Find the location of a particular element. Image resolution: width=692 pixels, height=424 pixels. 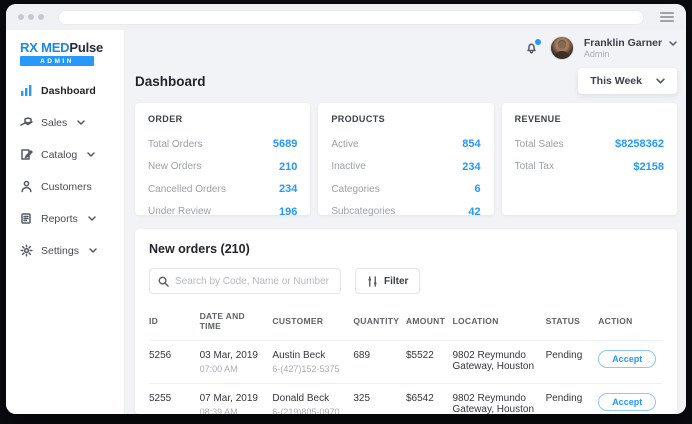

bar-chart-icon is located at coordinates (26, 90).